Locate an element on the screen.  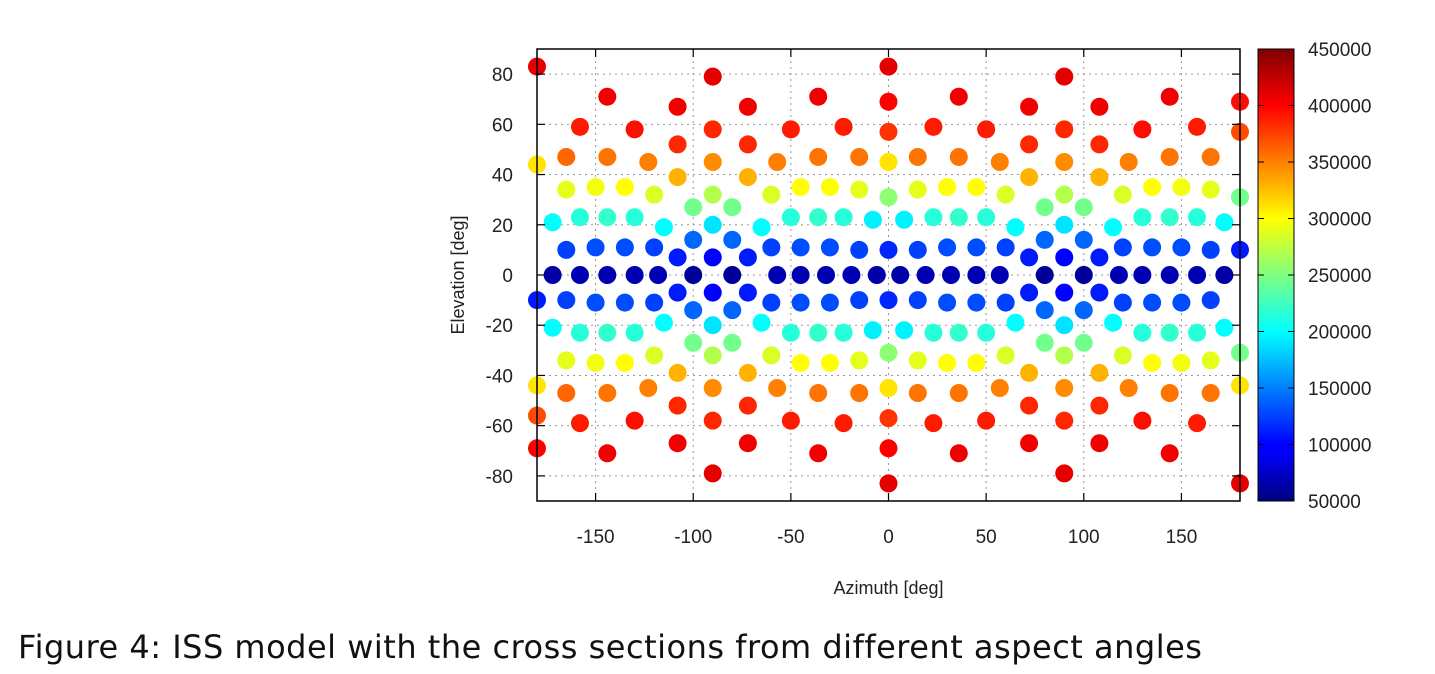
y-tick-label: 40 is located at coordinates (502, 176).